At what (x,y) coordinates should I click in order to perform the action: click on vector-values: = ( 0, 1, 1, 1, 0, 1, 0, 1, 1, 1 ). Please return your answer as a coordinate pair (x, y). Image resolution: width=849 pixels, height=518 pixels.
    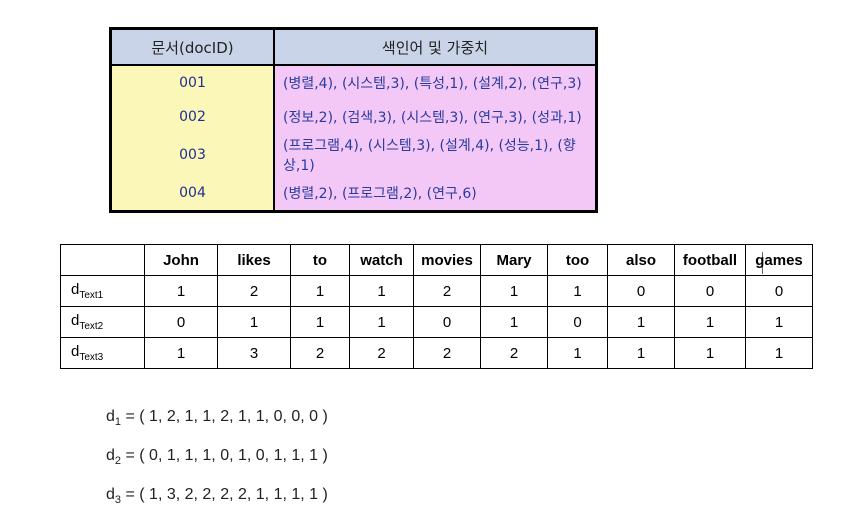
    Looking at the image, I should click on (224, 456).